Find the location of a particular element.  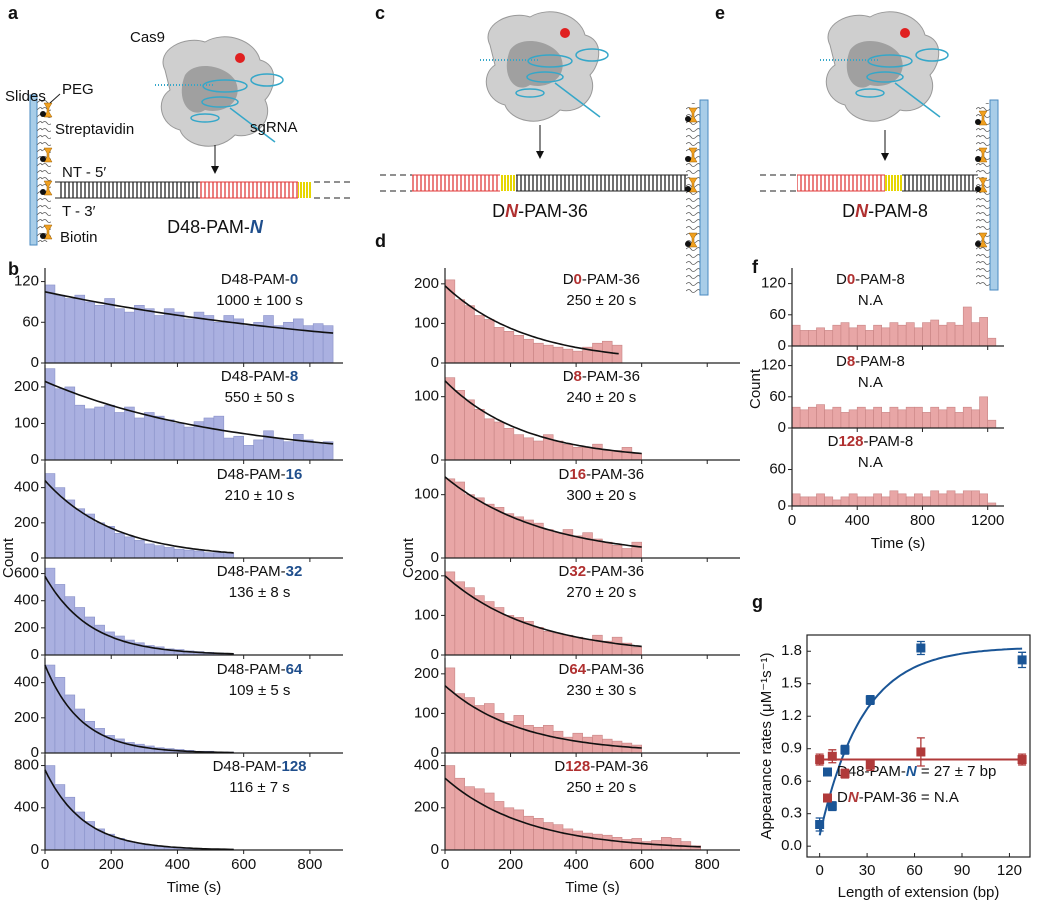

y-tick-label: 100 is located at coordinates (426, 614).